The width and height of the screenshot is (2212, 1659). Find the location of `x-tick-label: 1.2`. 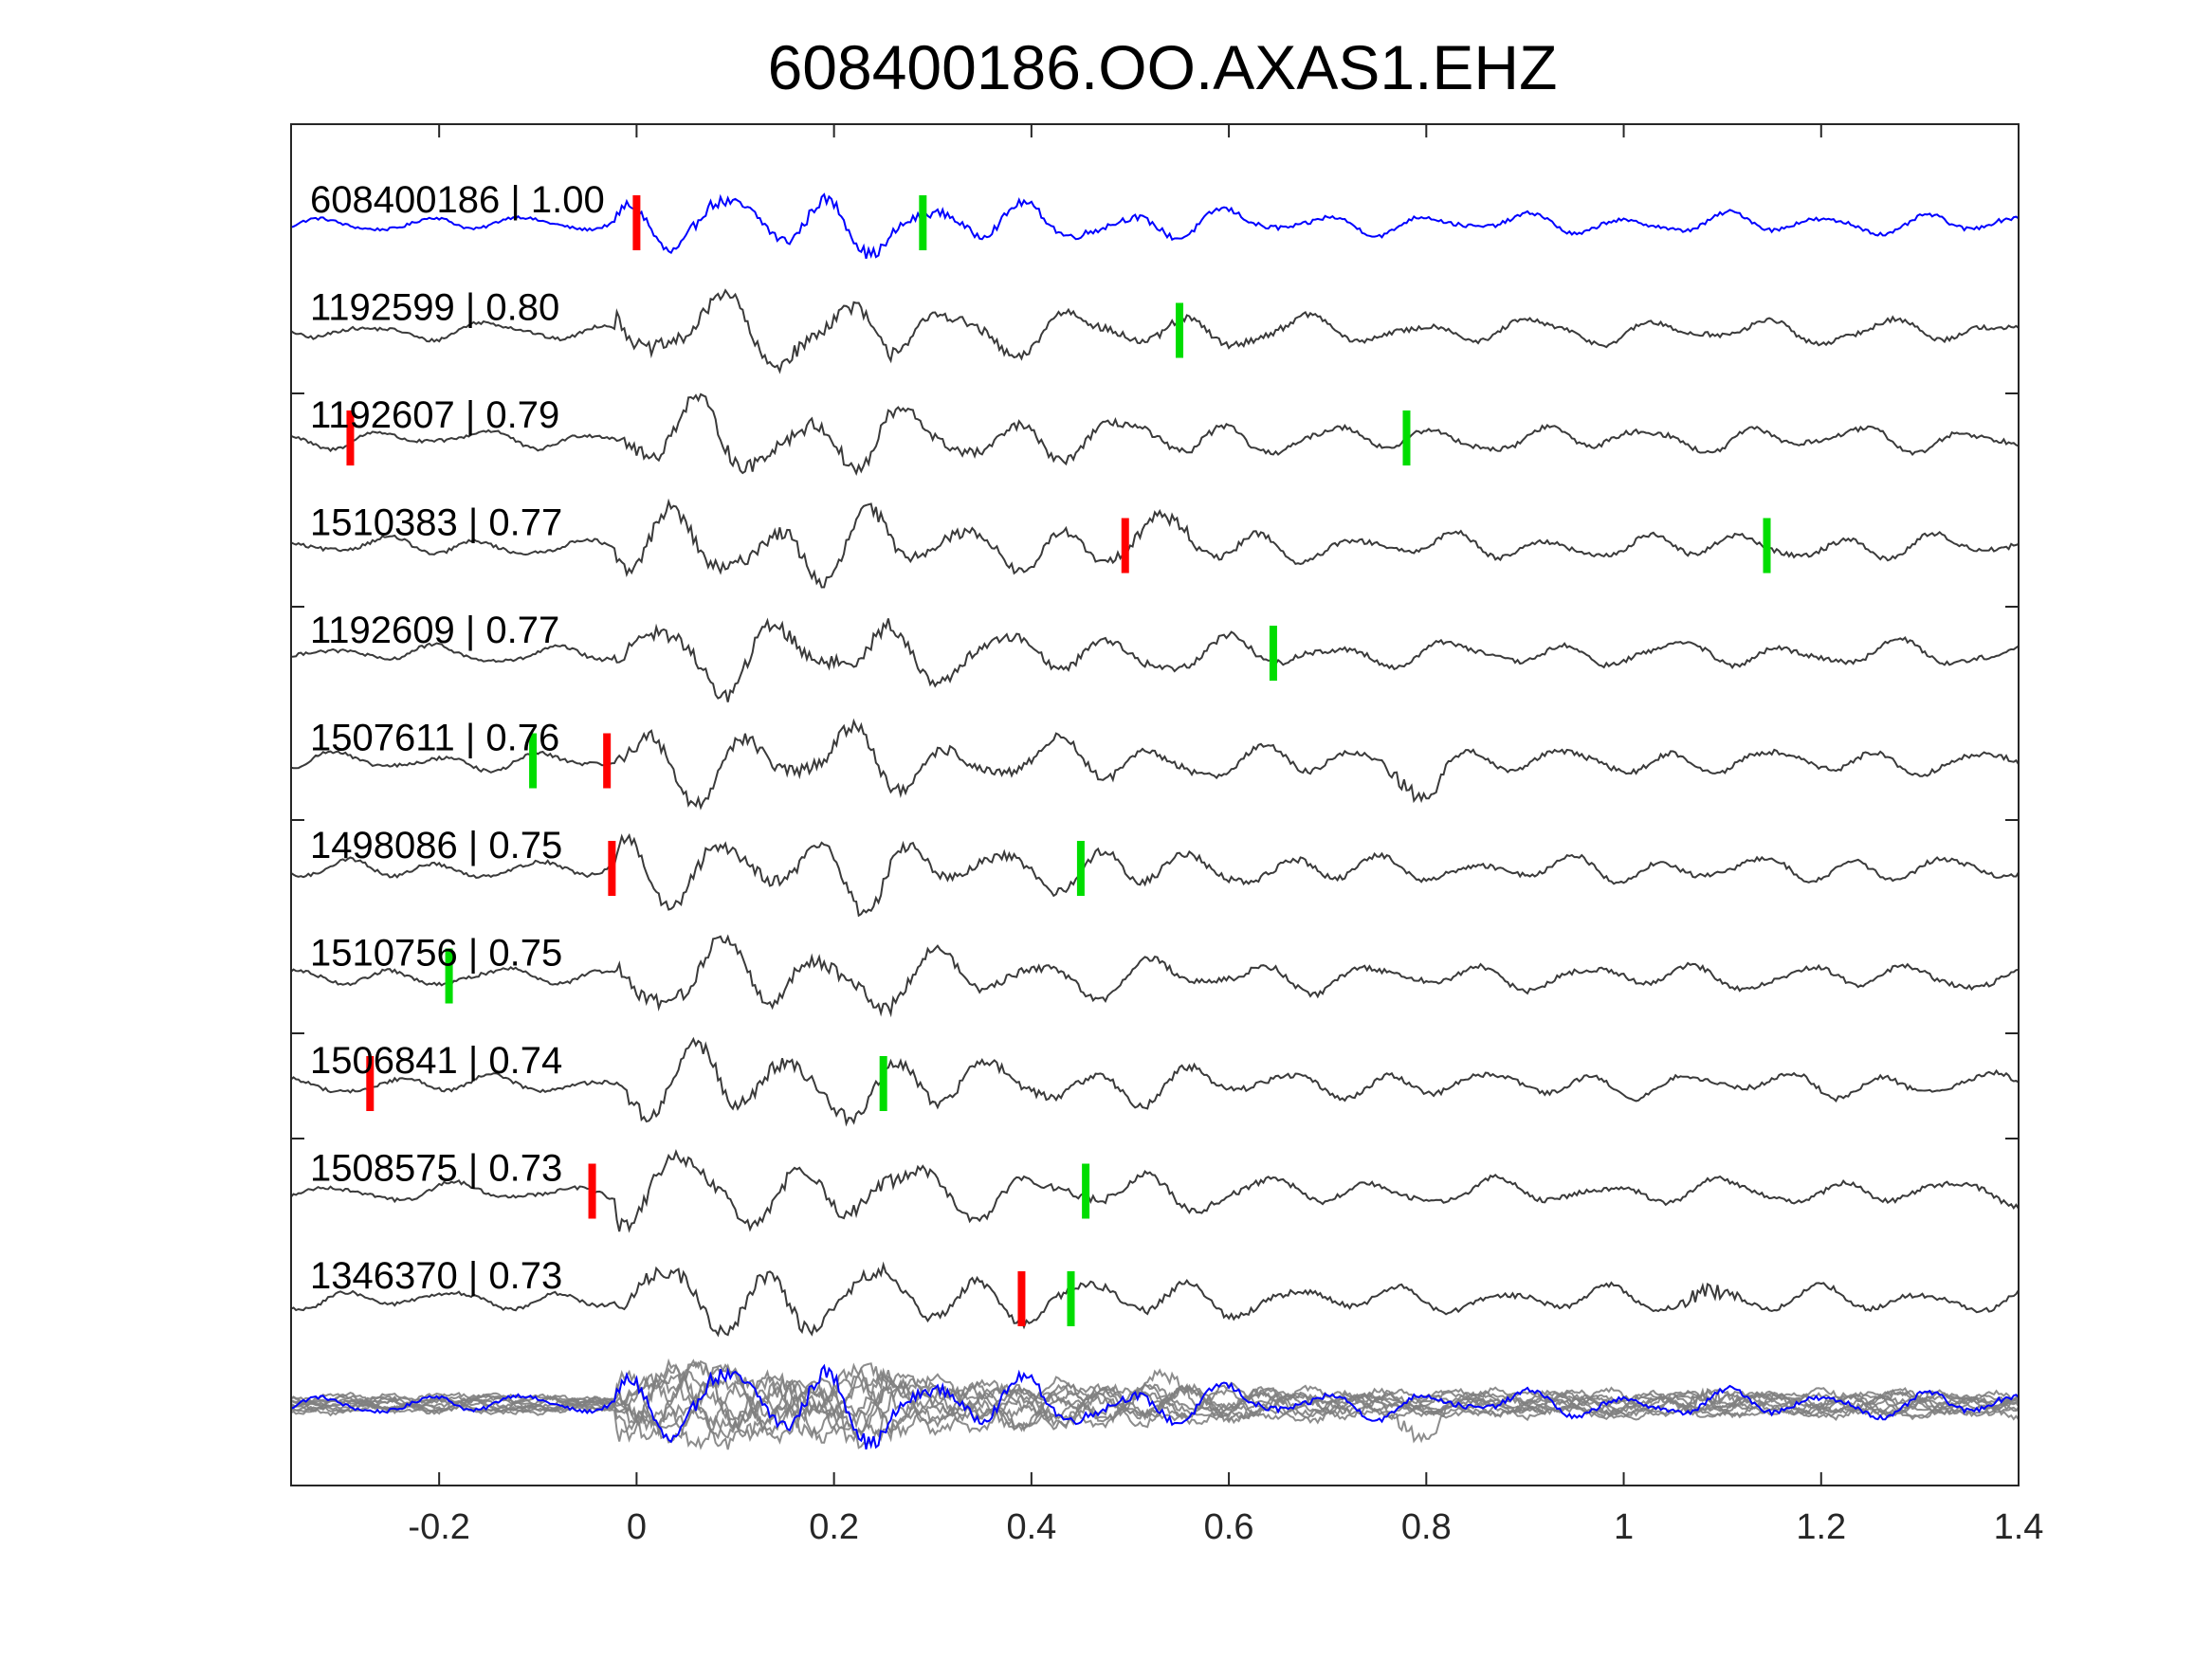

x-tick-label: 1.2 is located at coordinates (1821, 1527).